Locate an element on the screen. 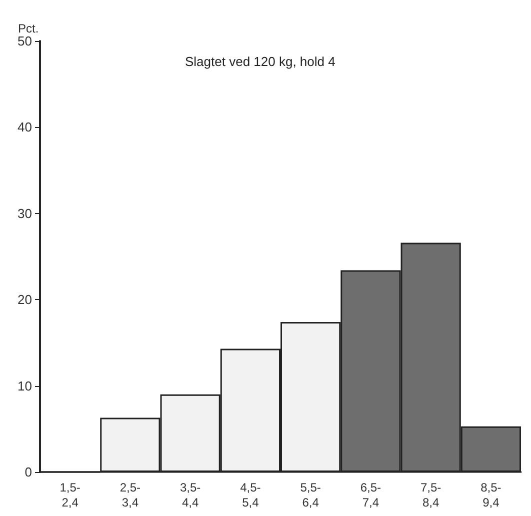  y-tick-label: 50 is located at coordinates (25, 41).